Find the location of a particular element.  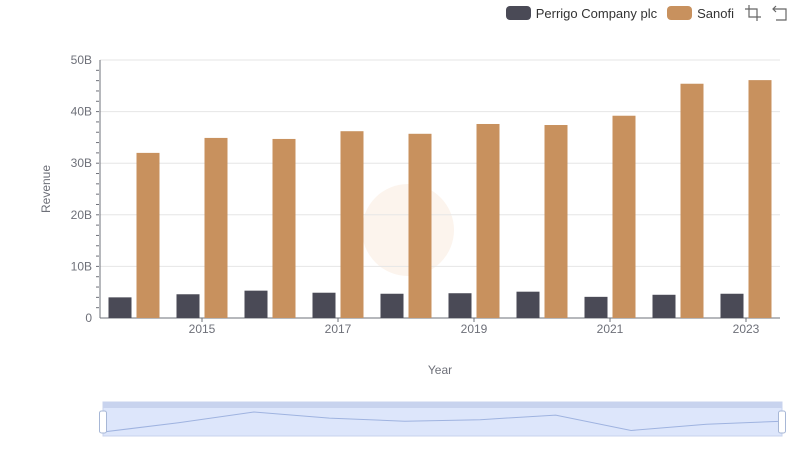

zoom-icon is located at coordinates (753, 13).